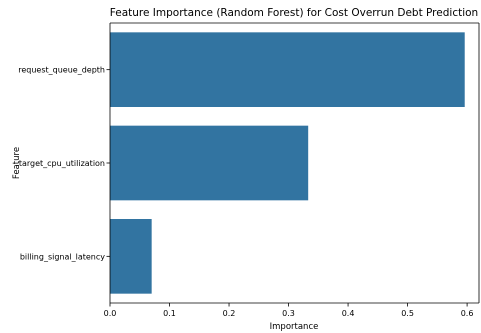 The width and height of the screenshot is (481, 333). I want to click on x-tick-label: 0.5, so click(407, 313).